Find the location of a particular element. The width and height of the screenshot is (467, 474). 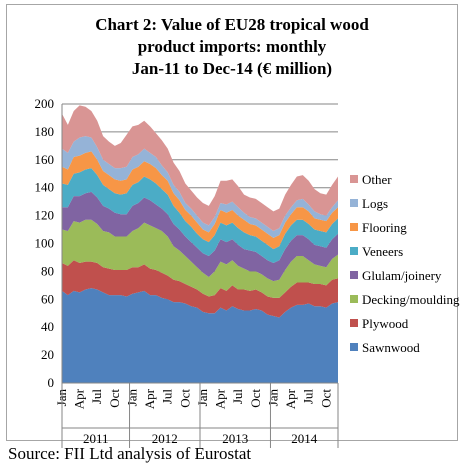

chart-title-line-1: Chart 2: Value of EU28 tropical wood is located at coordinates (232, 24).